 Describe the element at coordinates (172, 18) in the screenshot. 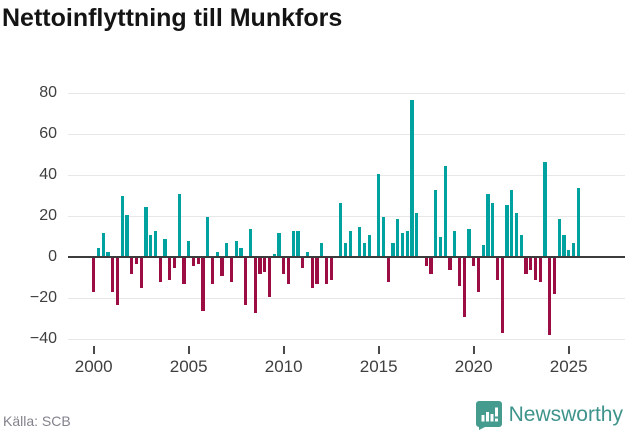

I see `chart-title: Nettoinflyttning till Munkfors` at that location.